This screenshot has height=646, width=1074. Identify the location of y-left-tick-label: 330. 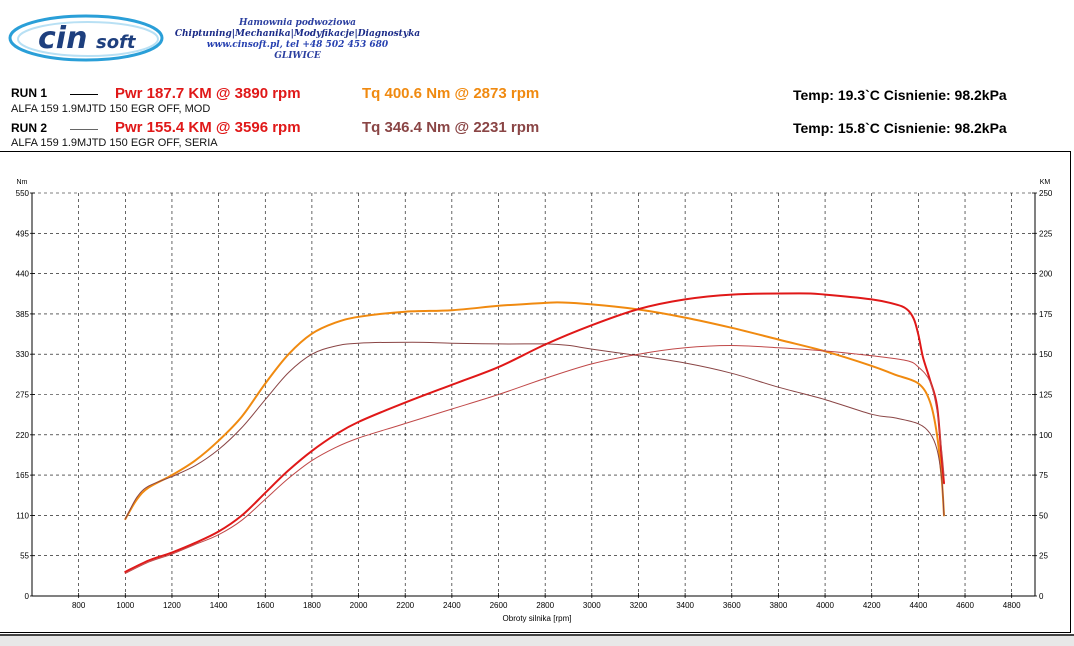
(23, 354).